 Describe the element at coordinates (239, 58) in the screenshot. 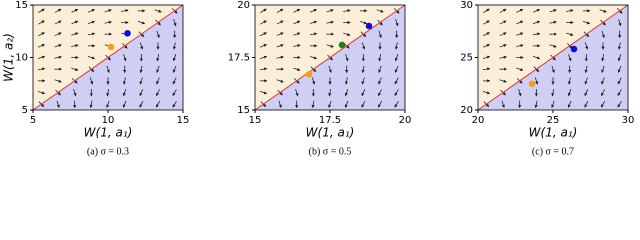

I see `y-tick-label: 17.5` at that location.